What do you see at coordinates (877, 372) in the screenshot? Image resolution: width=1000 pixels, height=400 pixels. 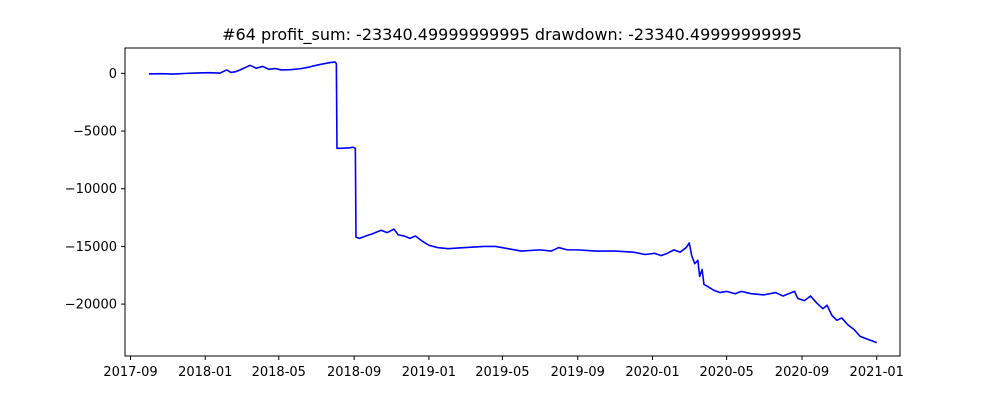 I see `x-tick-label: 2021-01` at bounding box center [877, 372].